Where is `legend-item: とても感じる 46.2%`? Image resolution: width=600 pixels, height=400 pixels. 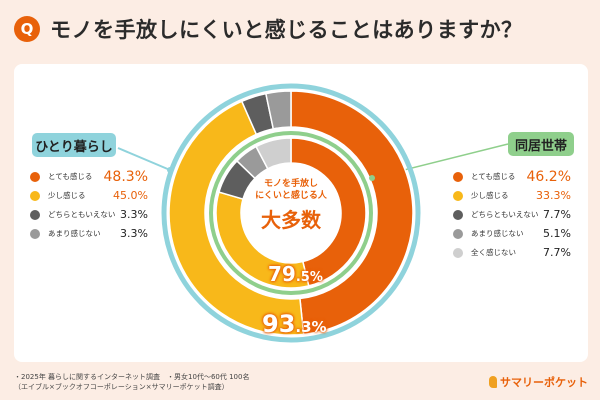 legend-item: とても感じる 46.2% is located at coordinates (512, 176).